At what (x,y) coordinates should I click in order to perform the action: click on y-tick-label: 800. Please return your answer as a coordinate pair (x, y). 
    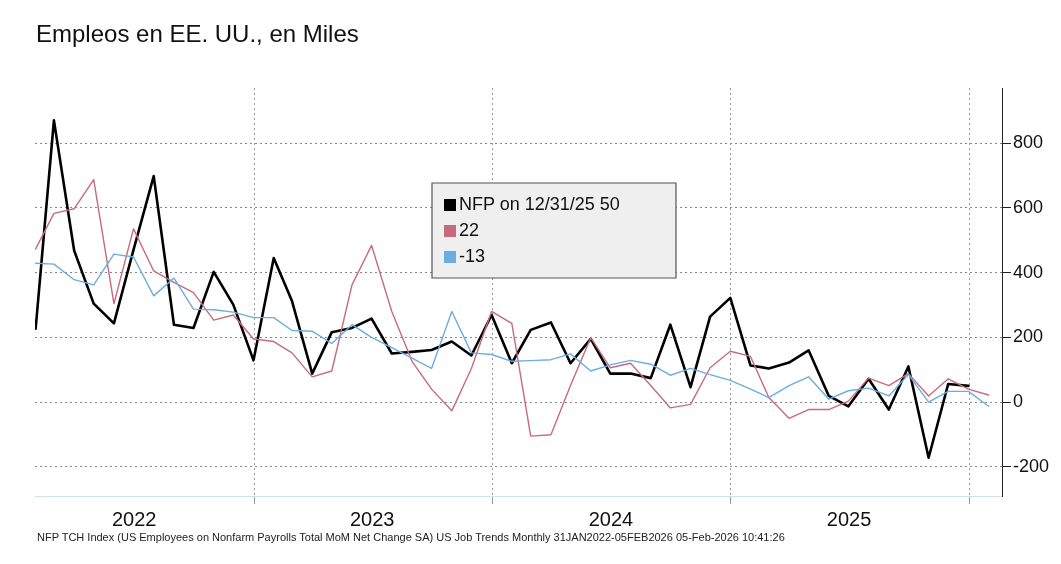
    Looking at the image, I should click on (1028, 142).